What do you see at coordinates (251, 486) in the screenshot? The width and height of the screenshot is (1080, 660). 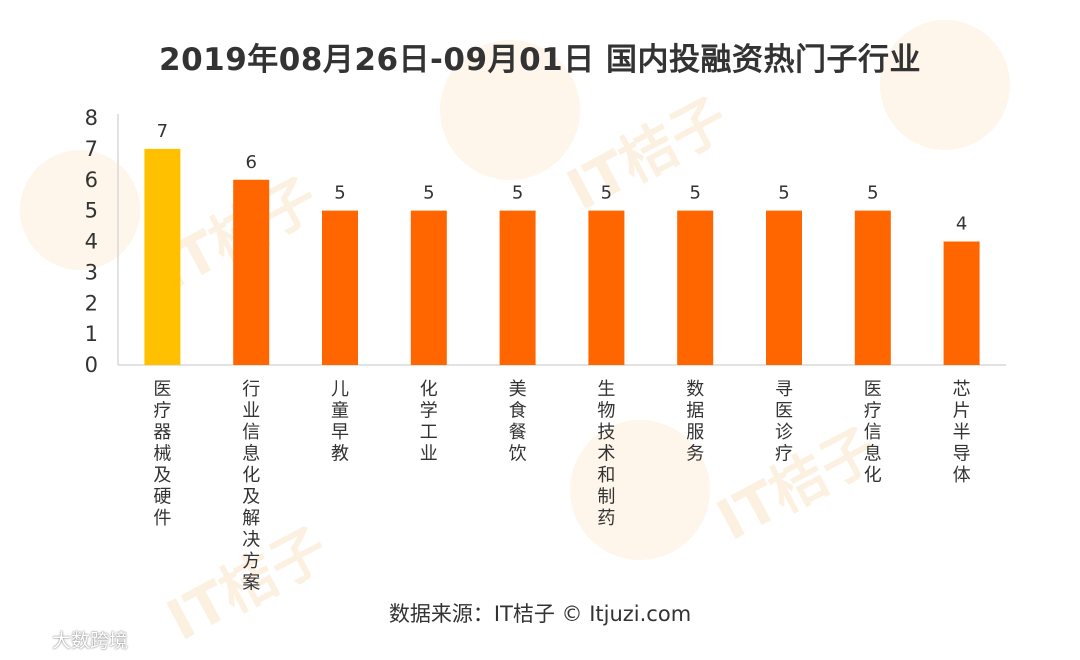 I see `x-tick-label: 行业信息化及解决方案` at bounding box center [251, 486].